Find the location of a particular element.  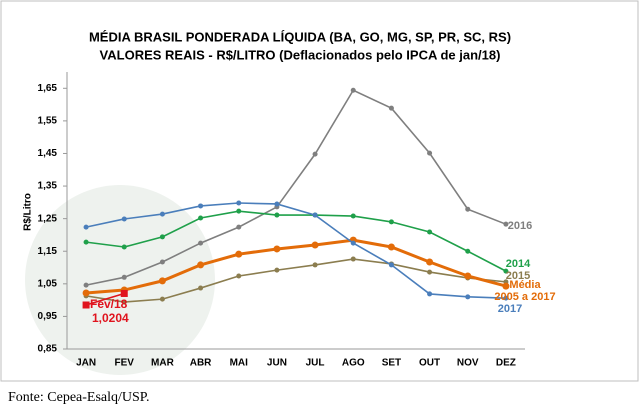

legend-label: 2015 is located at coordinates (518, 276).